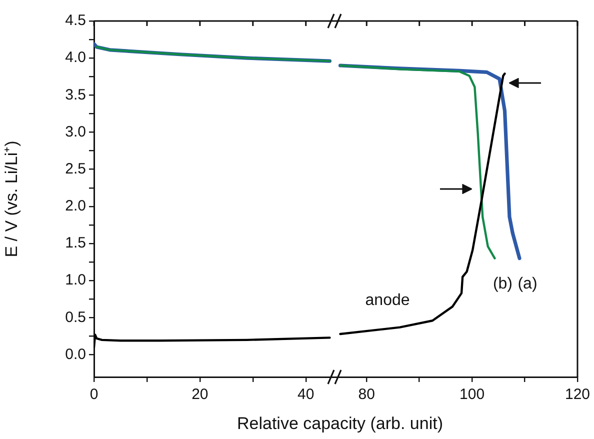 The width and height of the screenshot is (594, 439). What do you see at coordinates (75, 57) in the screenshot?
I see `y-tick-label: 4.0` at bounding box center [75, 57].